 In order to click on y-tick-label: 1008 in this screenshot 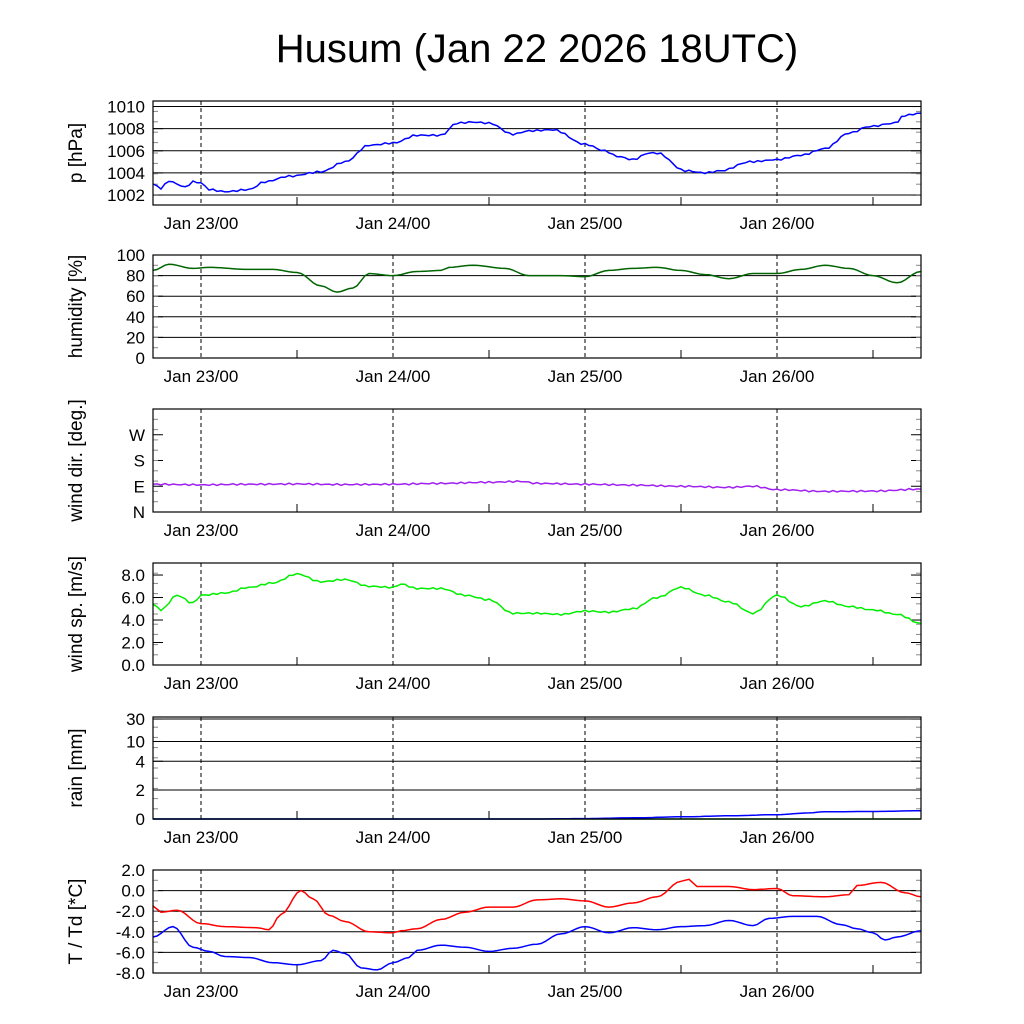, I will do `click(126, 129)`.